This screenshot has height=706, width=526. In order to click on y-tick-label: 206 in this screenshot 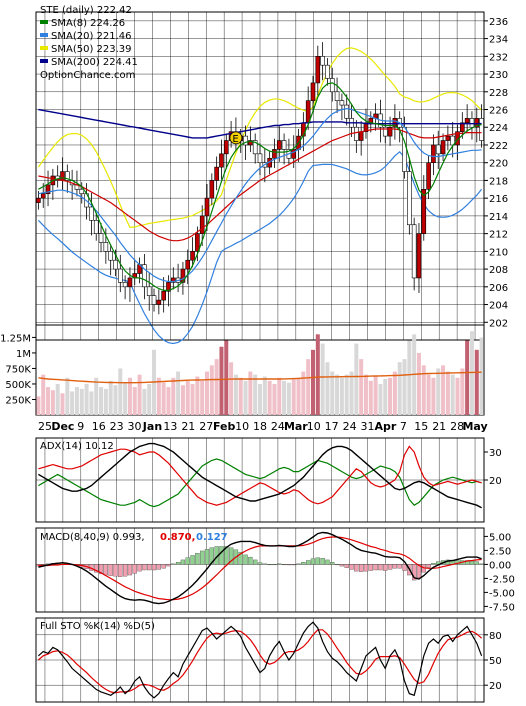, I will do `click(498, 288)`.